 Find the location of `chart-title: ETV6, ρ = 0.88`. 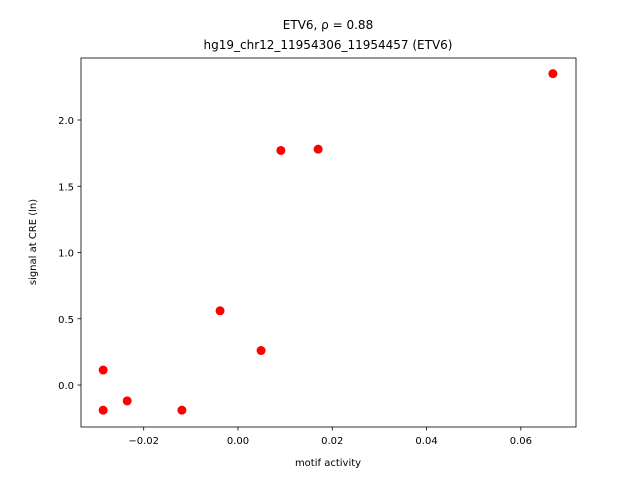

chart-title: ETV6, ρ = 0.88 is located at coordinates (328, 25).